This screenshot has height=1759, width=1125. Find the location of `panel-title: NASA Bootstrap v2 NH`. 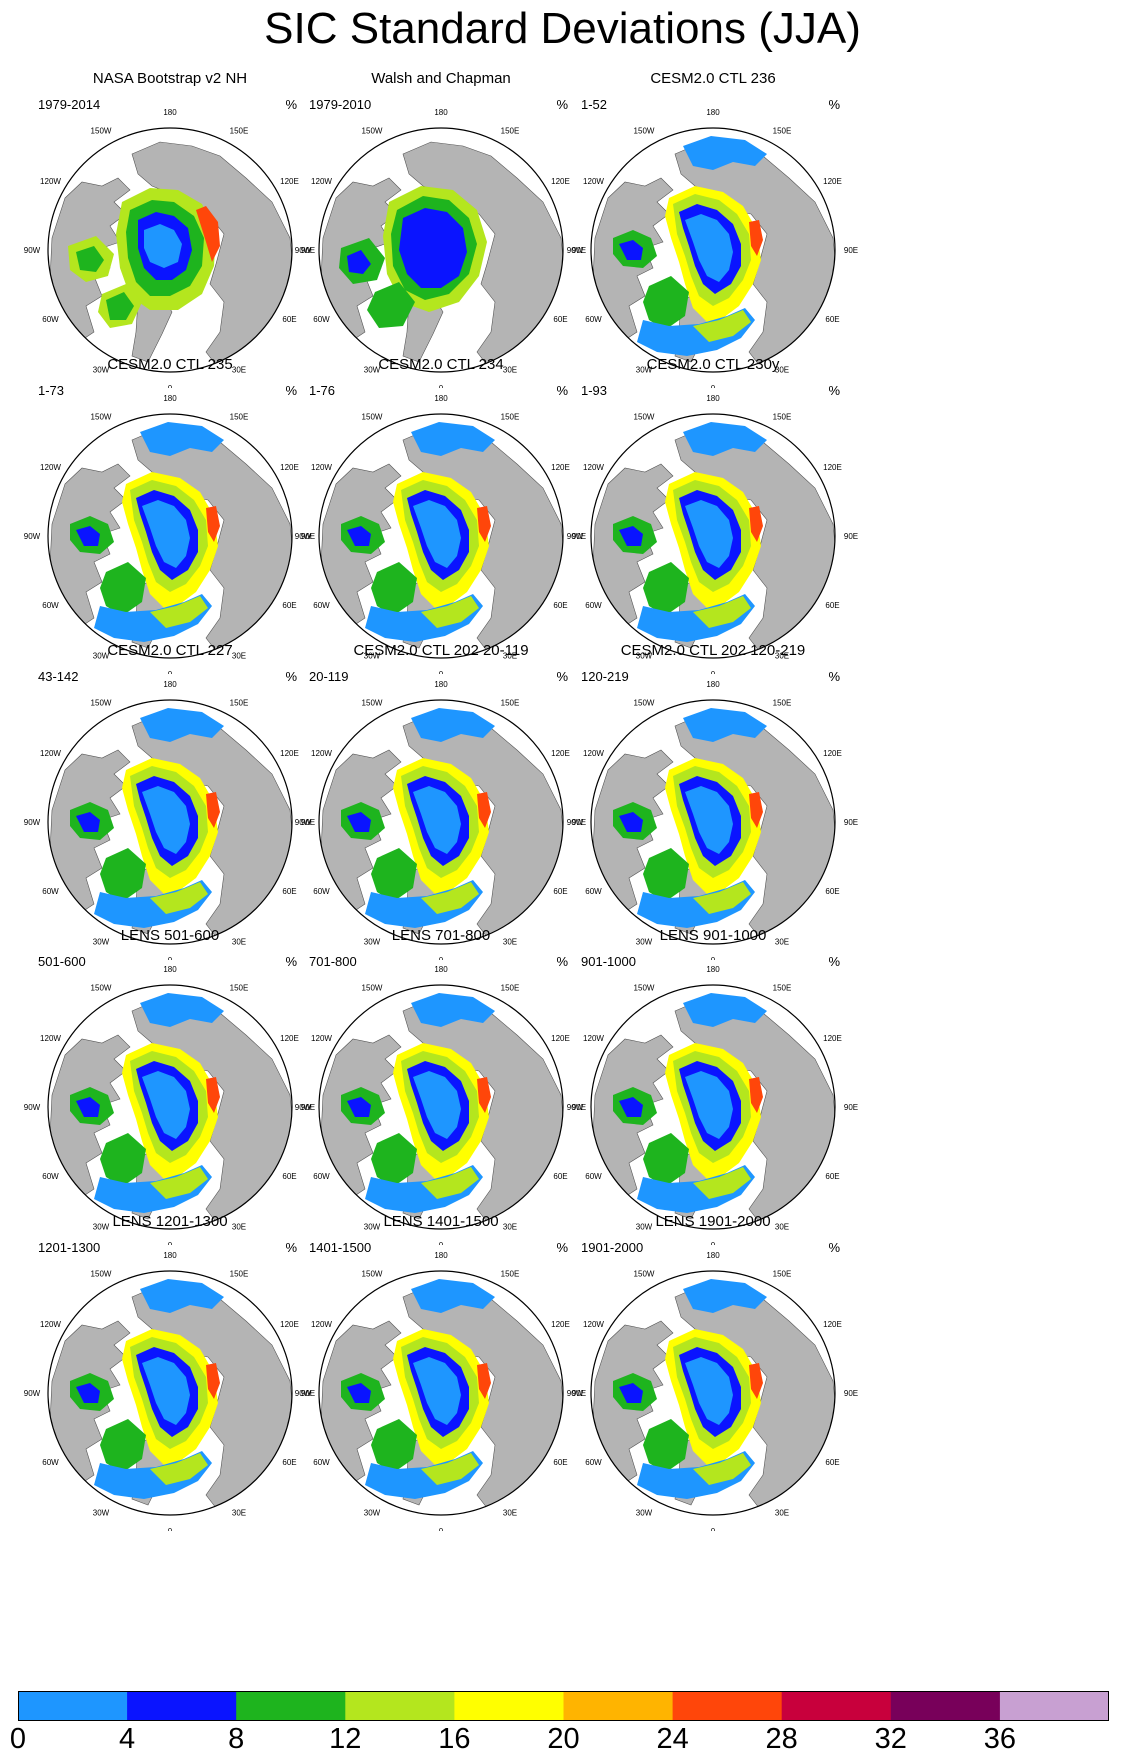

panel-title: NASA Bootstrap v2 NH is located at coordinates (170, 78).